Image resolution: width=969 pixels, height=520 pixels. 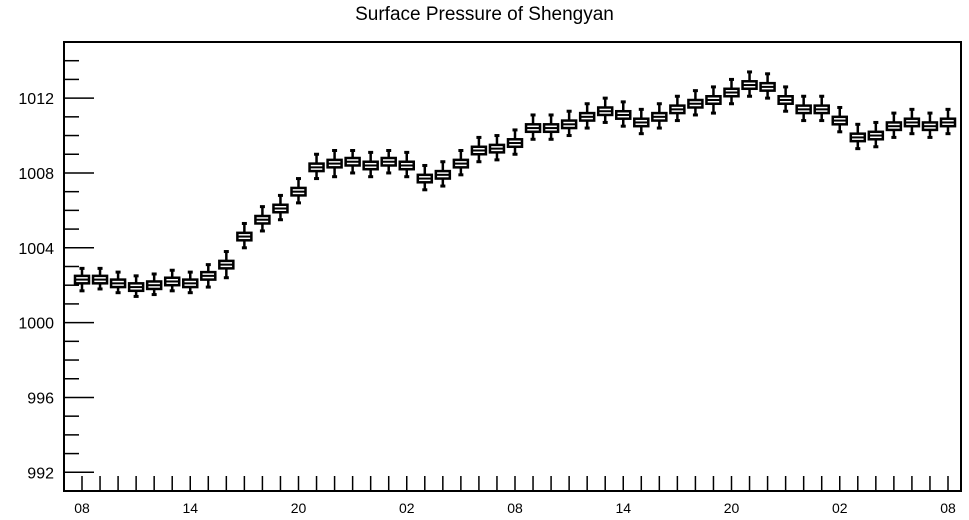 What do you see at coordinates (40, 398) in the screenshot?
I see `y-tick-label: 996` at bounding box center [40, 398].